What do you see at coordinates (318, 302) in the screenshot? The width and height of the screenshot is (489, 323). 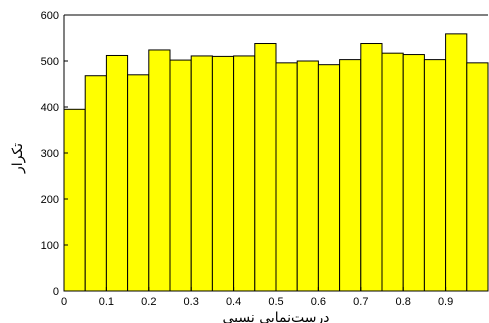 I see `x-tick-label: 0.6` at bounding box center [318, 302].